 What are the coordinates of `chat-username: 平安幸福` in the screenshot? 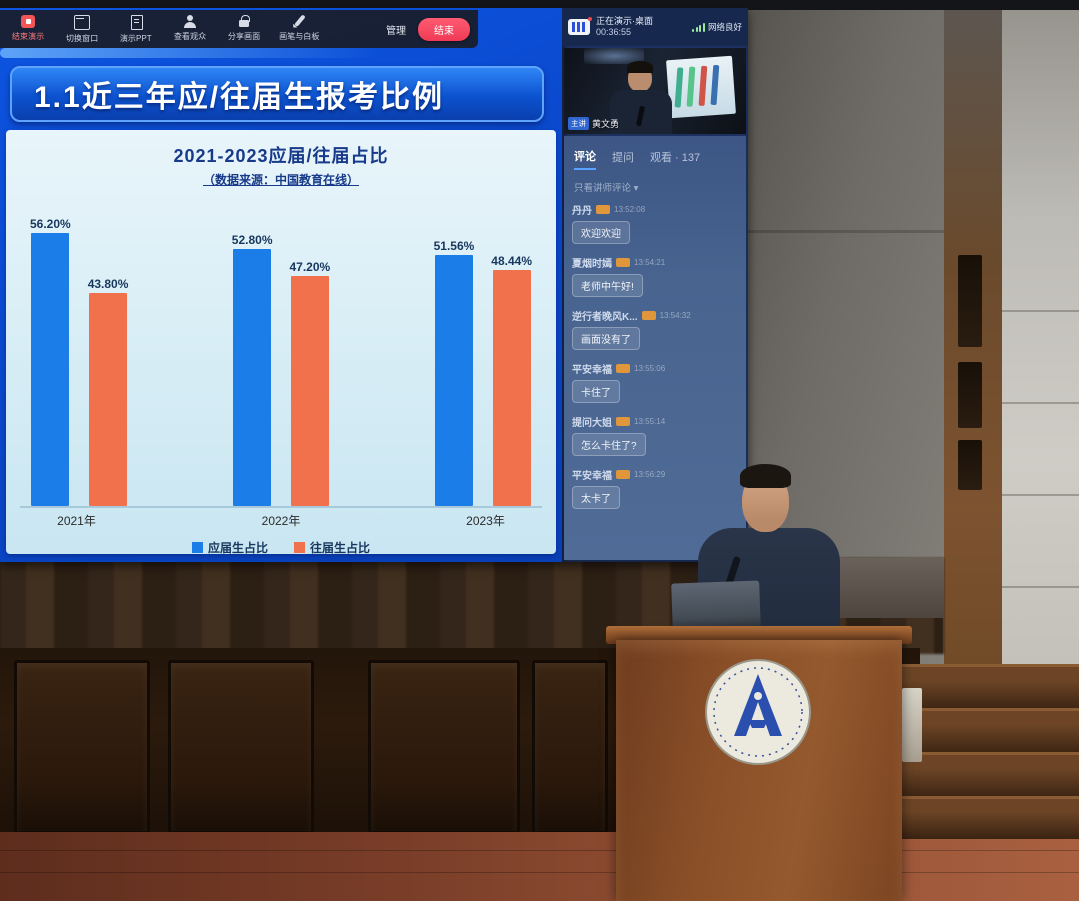 It's located at (592, 370).